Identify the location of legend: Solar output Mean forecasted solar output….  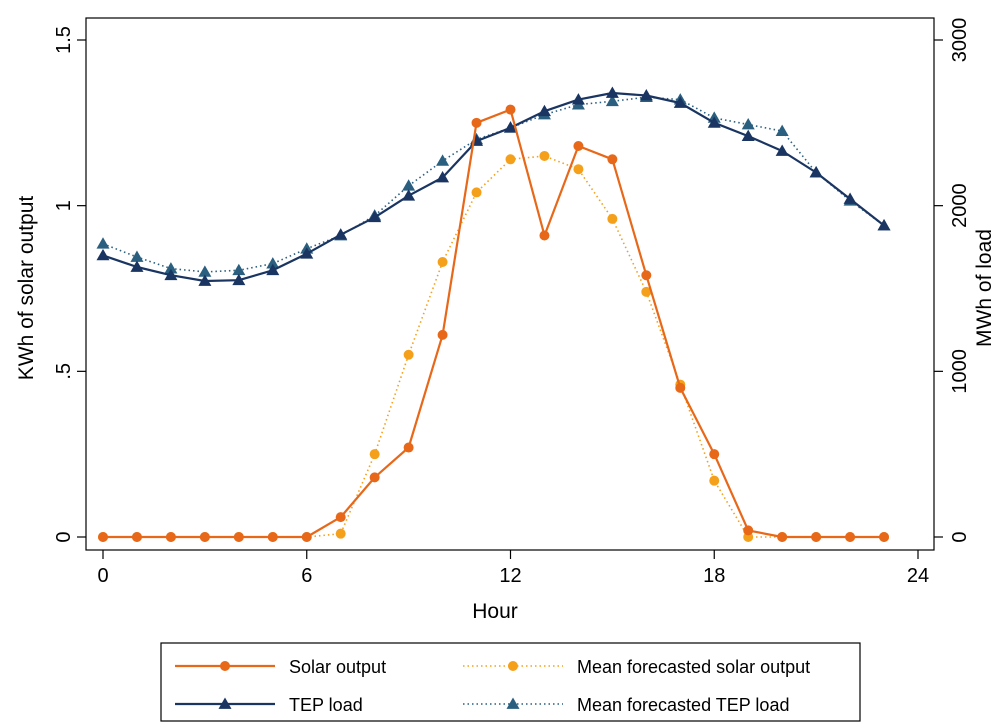
(510, 682).